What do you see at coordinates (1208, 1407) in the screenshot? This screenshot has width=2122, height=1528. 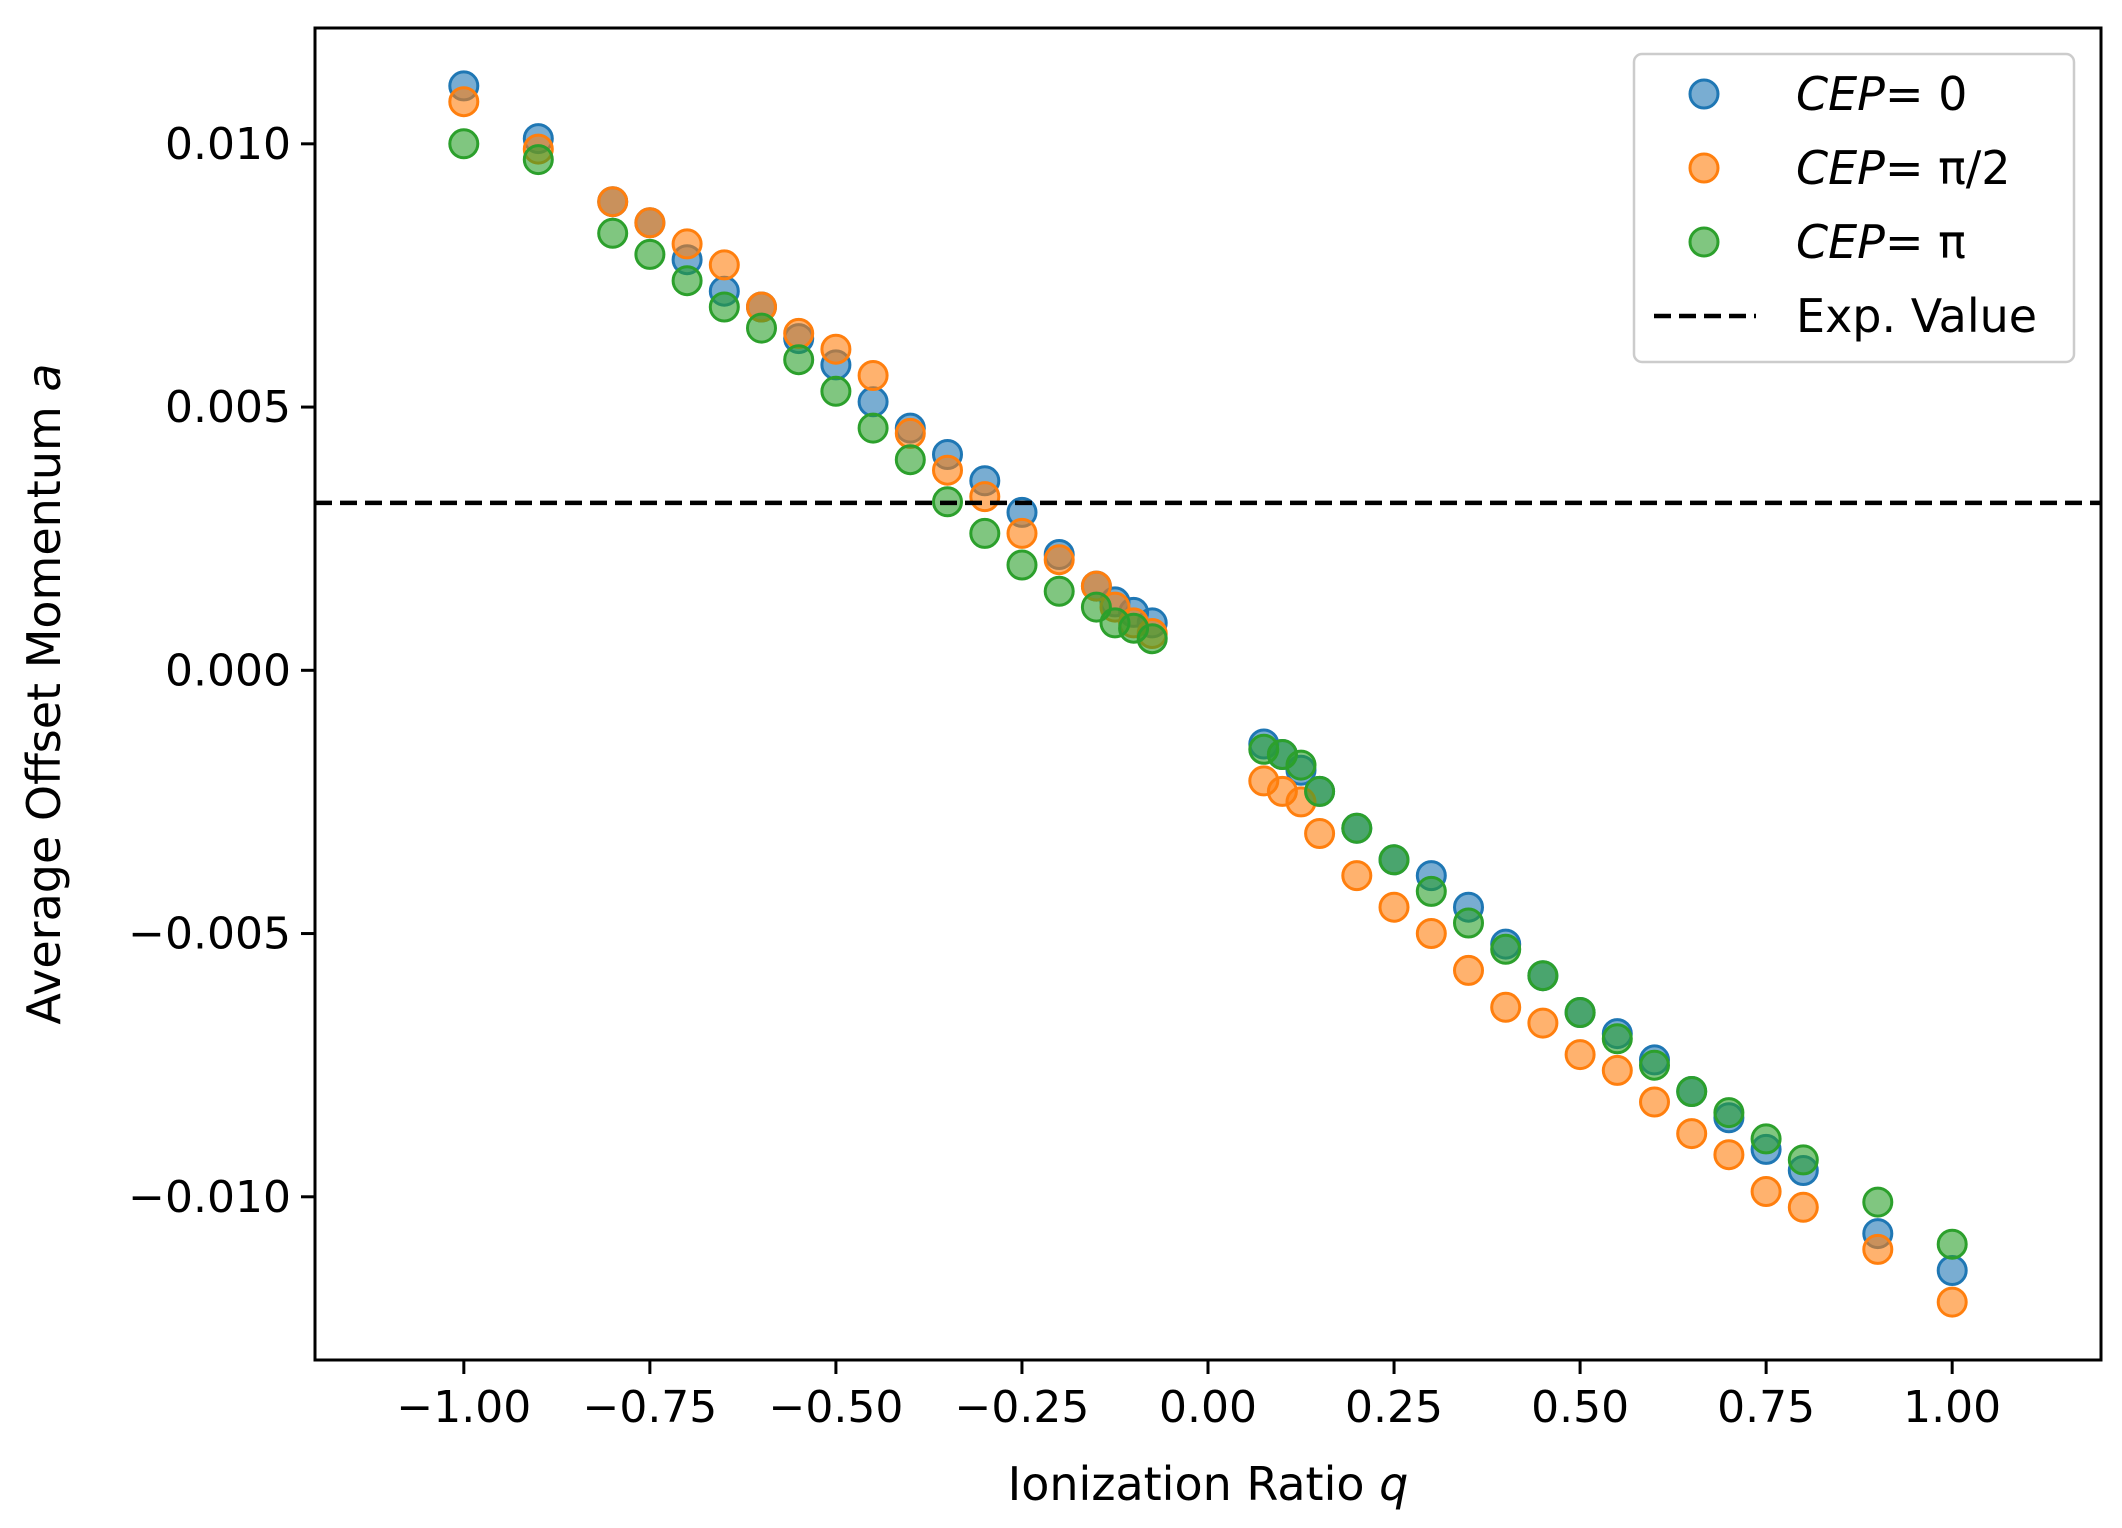 I see `x-tick-label-4: 0.00` at bounding box center [1208, 1407].